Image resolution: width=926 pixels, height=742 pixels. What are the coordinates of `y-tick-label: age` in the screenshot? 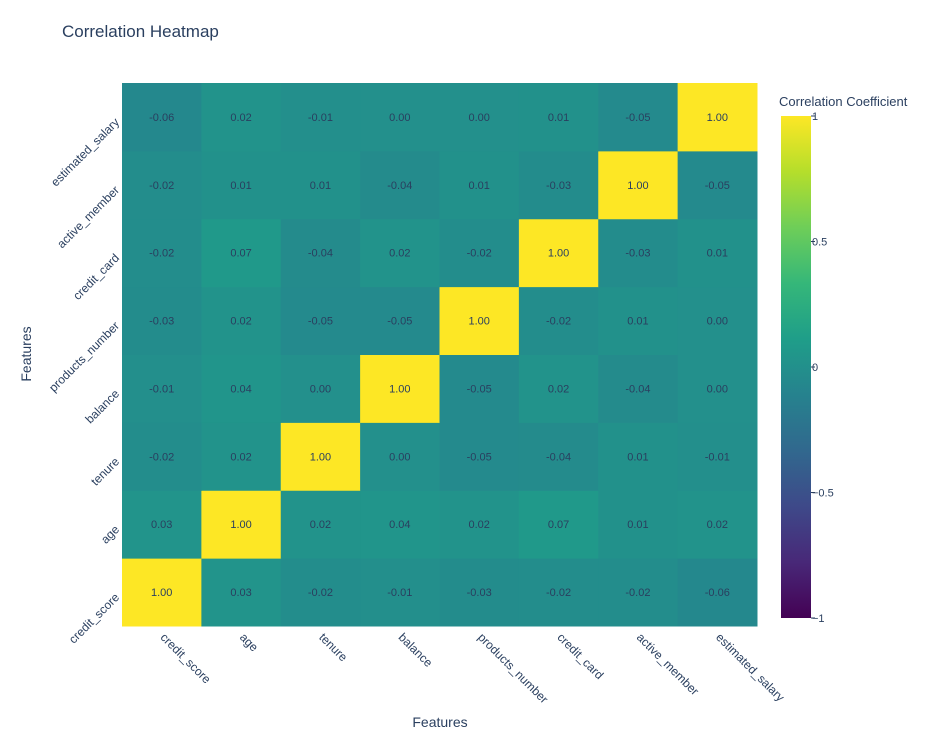 It's located at (110, 534).